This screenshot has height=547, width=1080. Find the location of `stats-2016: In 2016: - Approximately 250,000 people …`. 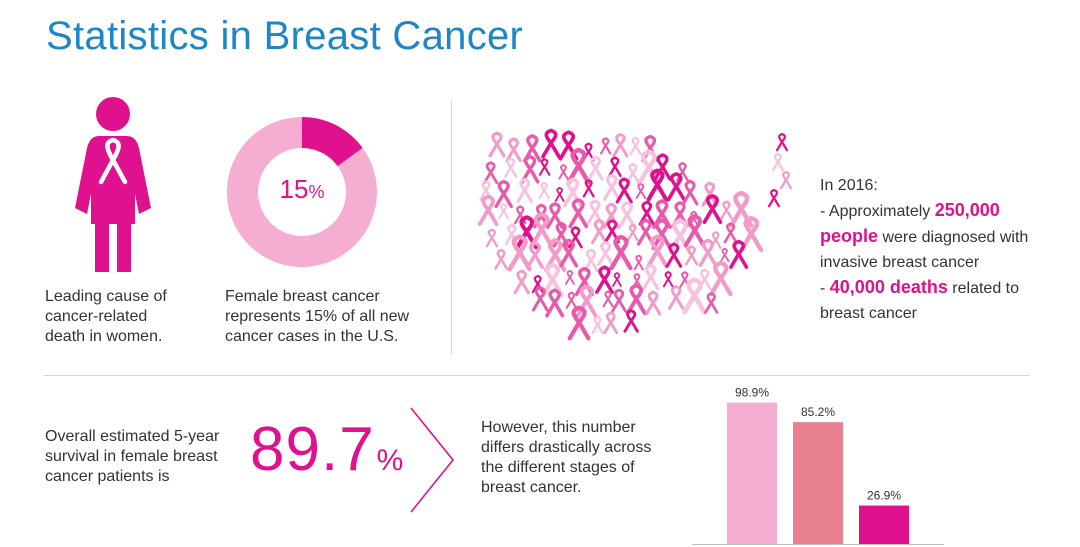

stats-2016: In 2016: - Approximately 250,000 people … is located at coordinates (924, 249).